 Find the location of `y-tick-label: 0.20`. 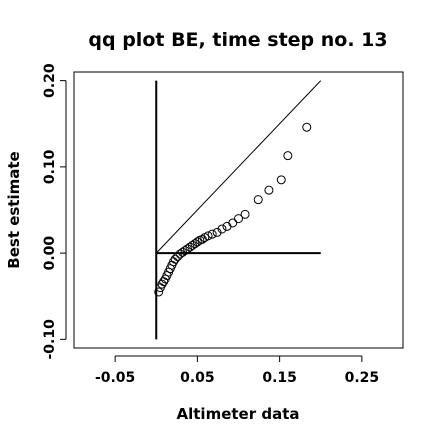

y-tick-label: 0.20 is located at coordinates (50, 80).